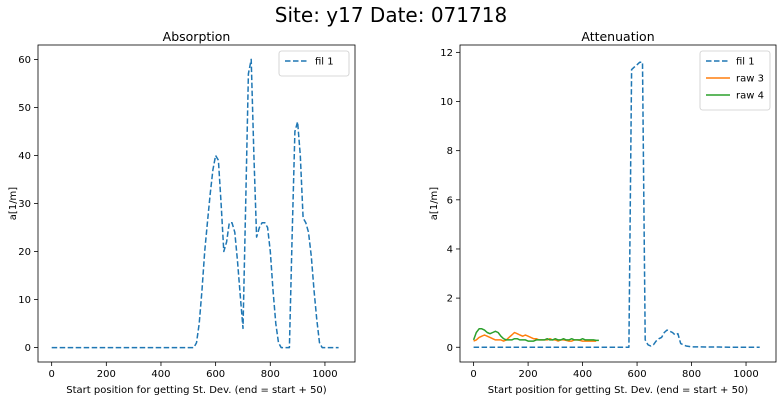 The height and width of the screenshot is (401, 782). Describe the element at coordinates (735, 80) in the screenshot. I see `attenuation-legend: fil 1 raw 3 raw 4` at that location.